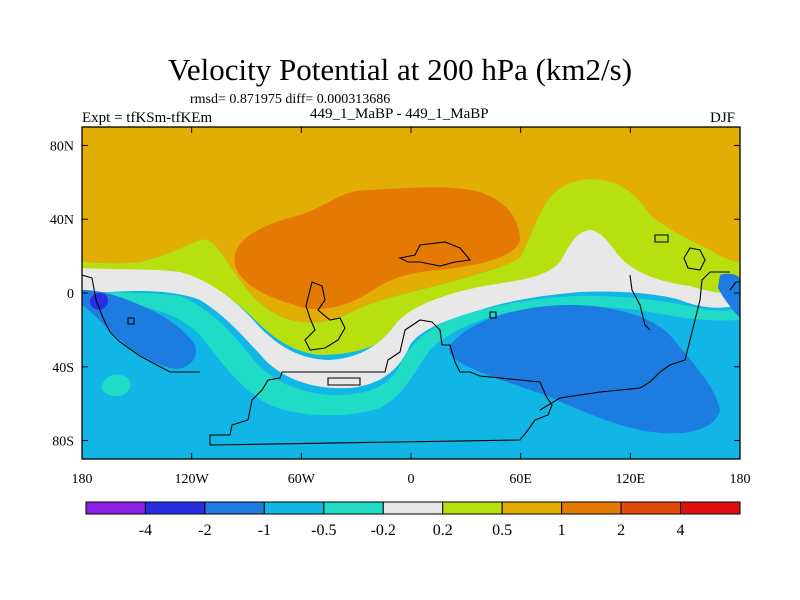 This screenshot has height=600, width=800. Describe the element at coordinates (411, 479) in the screenshot. I see `x-tick-label: 0` at that location.